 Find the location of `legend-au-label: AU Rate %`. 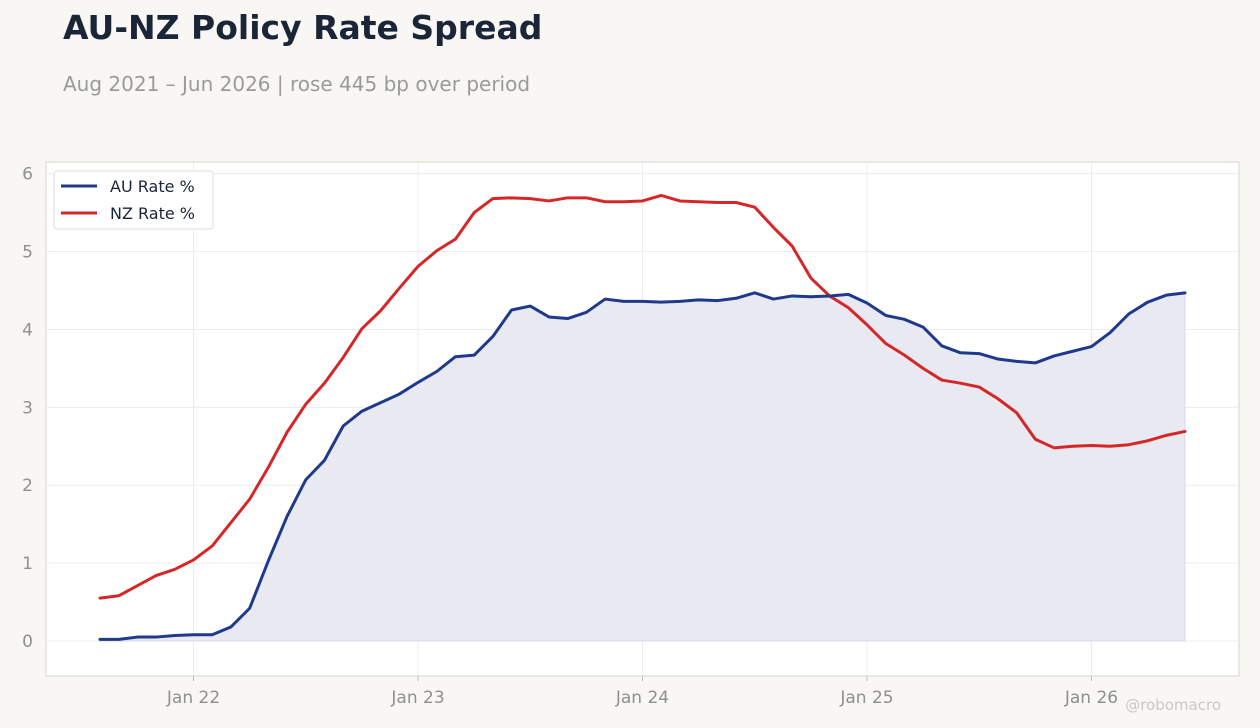

legend-au-label: AU Rate % is located at coordinates (152, 186).